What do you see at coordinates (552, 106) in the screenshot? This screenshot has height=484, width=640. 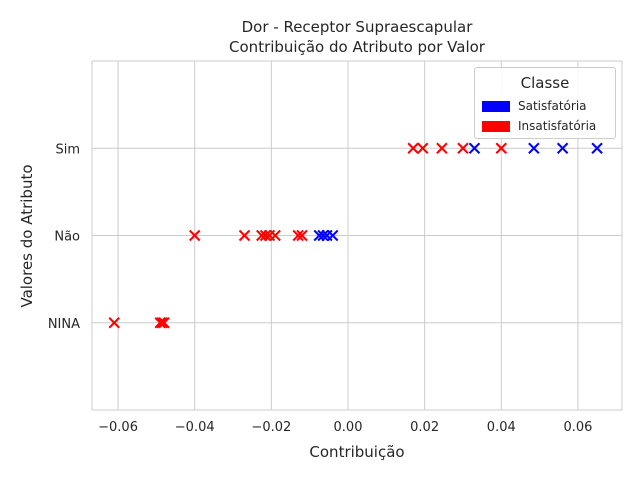 I see `legend-label-satisfatoria: Satisfatória` at bounding box center [552, 106].